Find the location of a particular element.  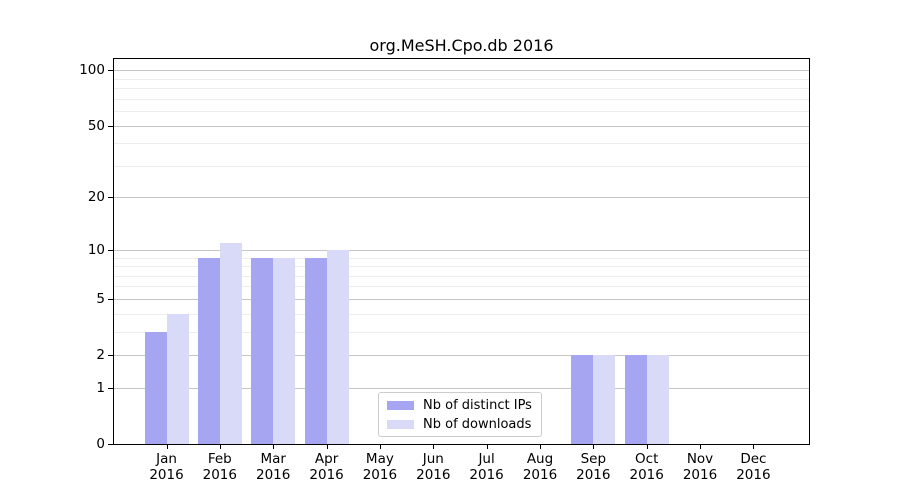

bar-distinct-ips-mar is located at coordinates (262, 350).